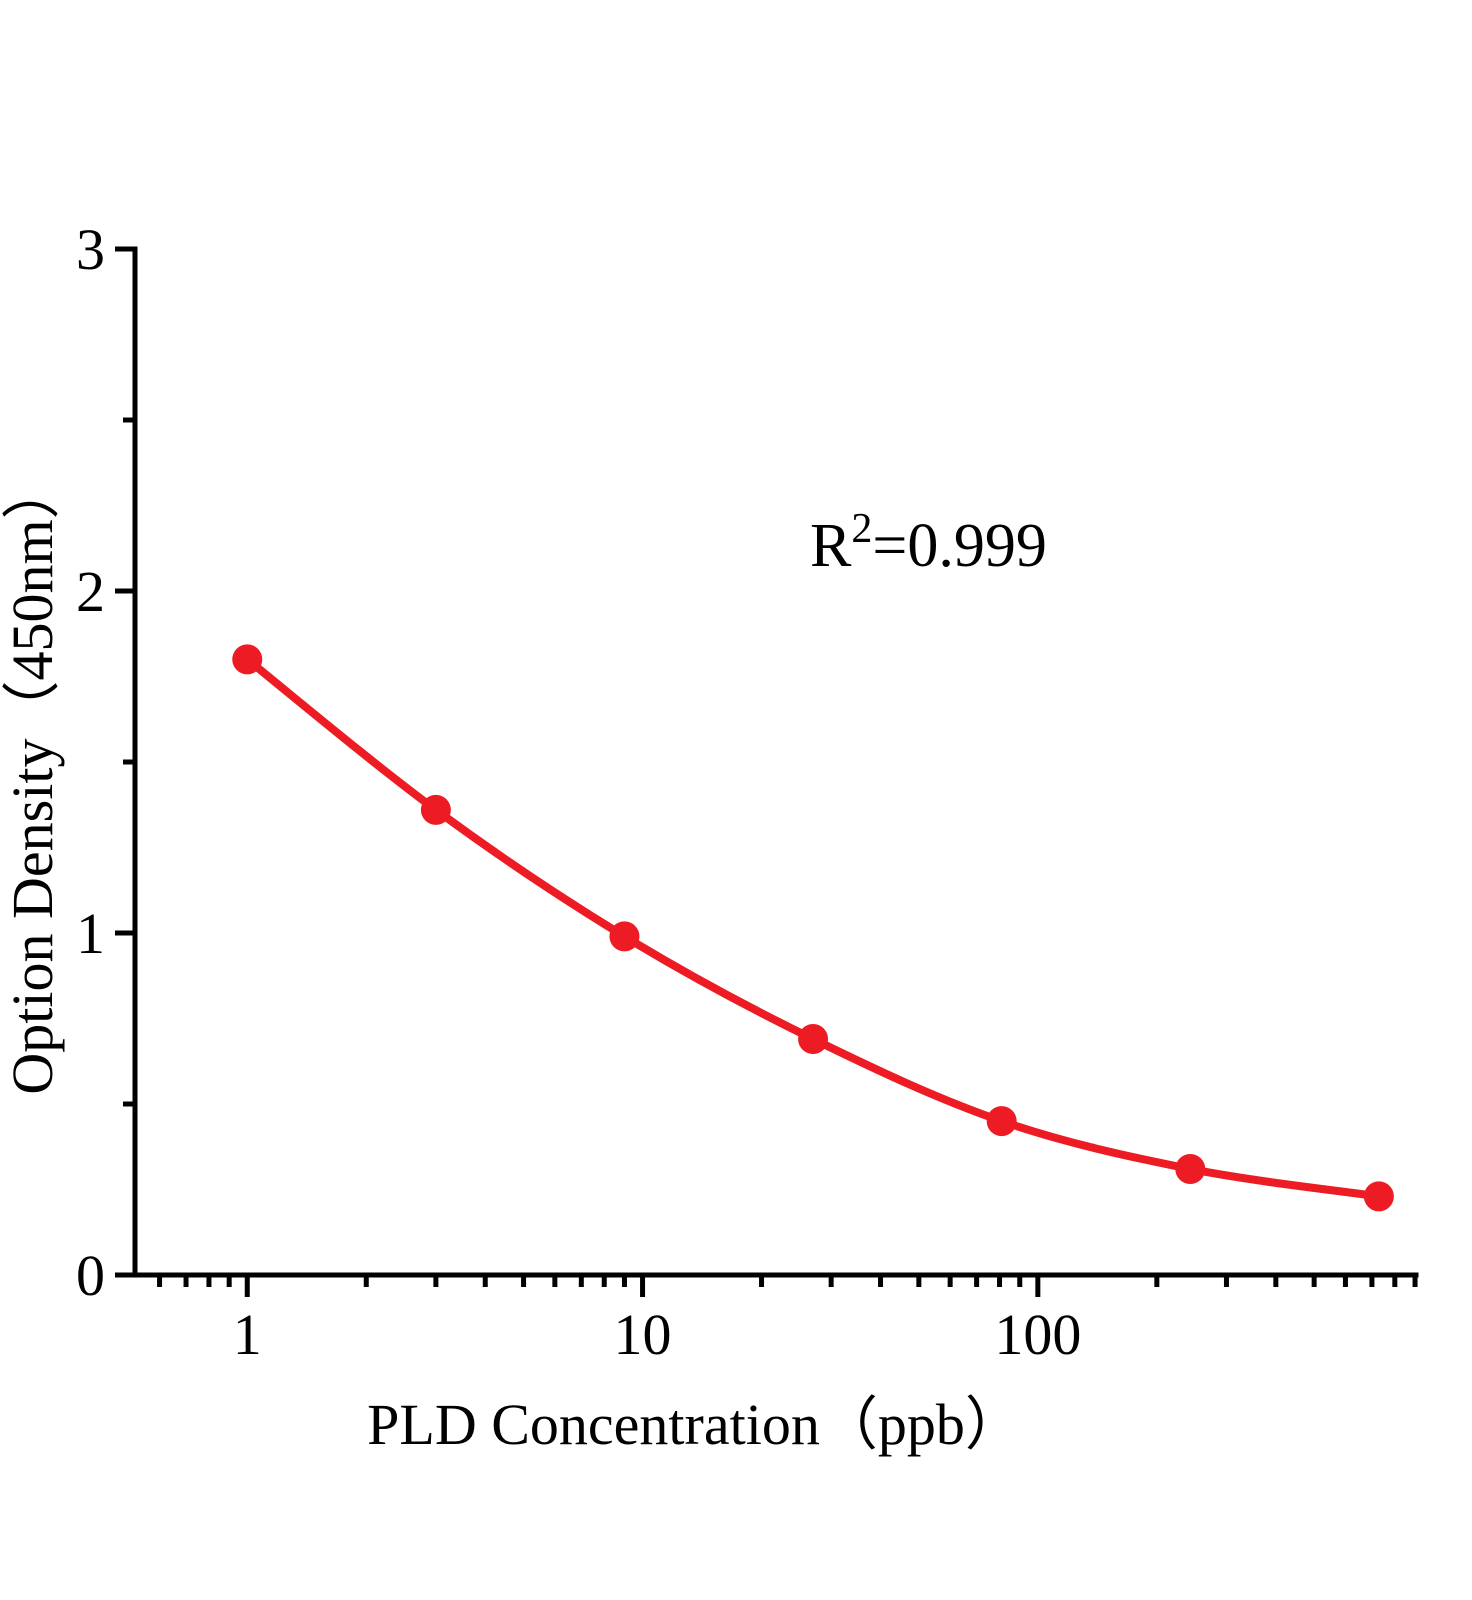 Image resolution: width=1472 pixels, height=1600 pixels. I want to click on x-tick-label: 10, so click(643, 1334).